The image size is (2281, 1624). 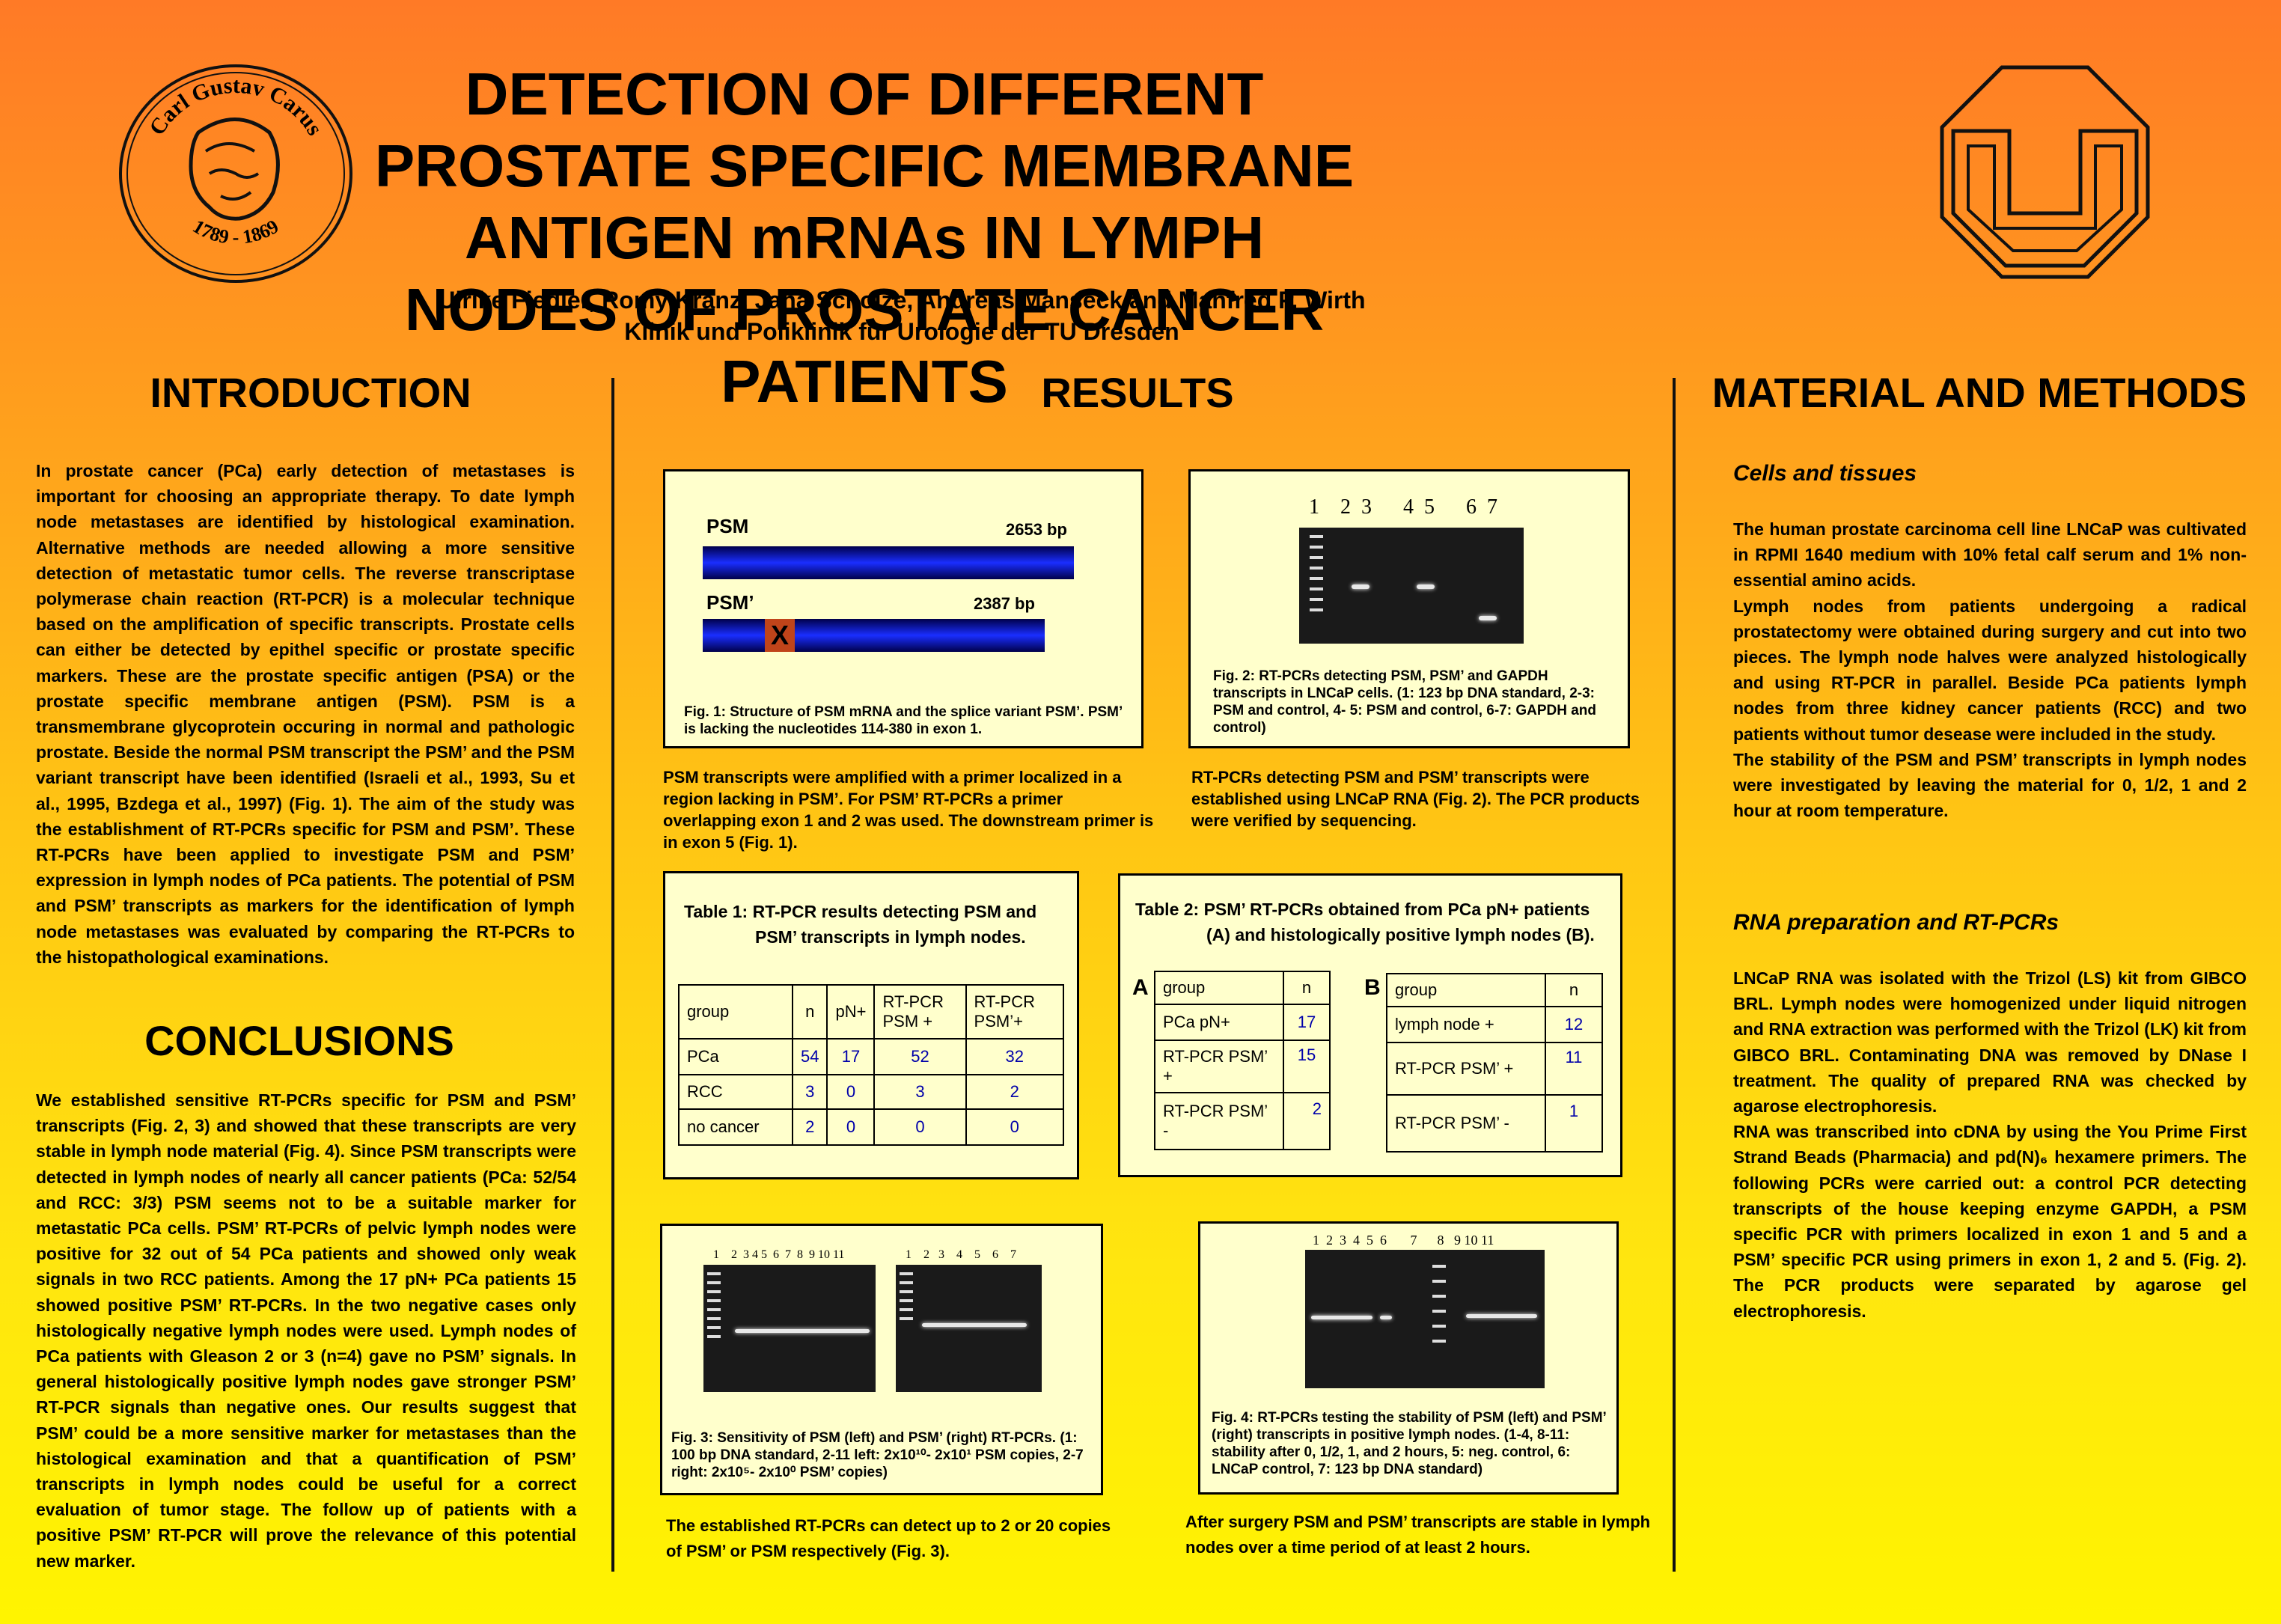 What do you see at coordinates (969, 1328) in the screenshot?
I see `fig3-gel-right` at bounding box center [969, 1328].